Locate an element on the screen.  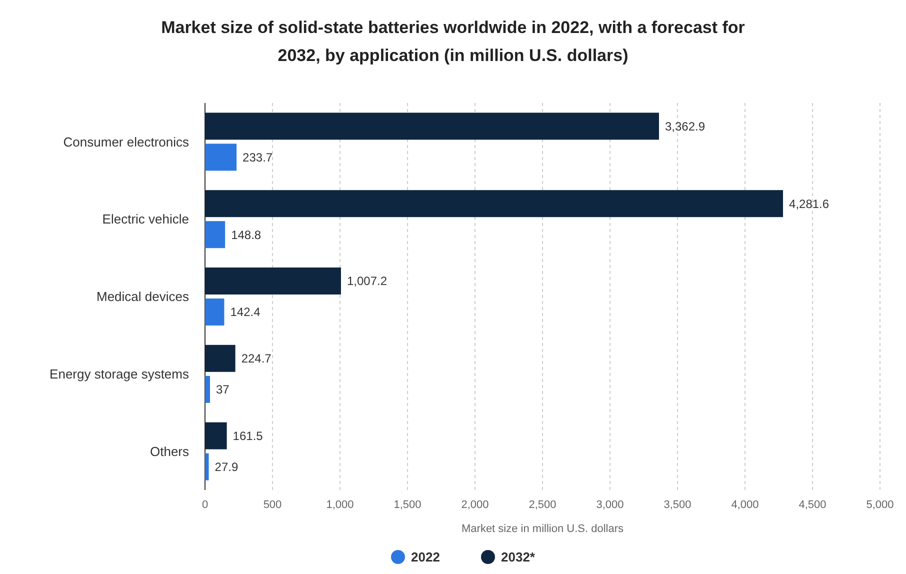
x-tick-label: 500 is located at coordinates (272, 505).